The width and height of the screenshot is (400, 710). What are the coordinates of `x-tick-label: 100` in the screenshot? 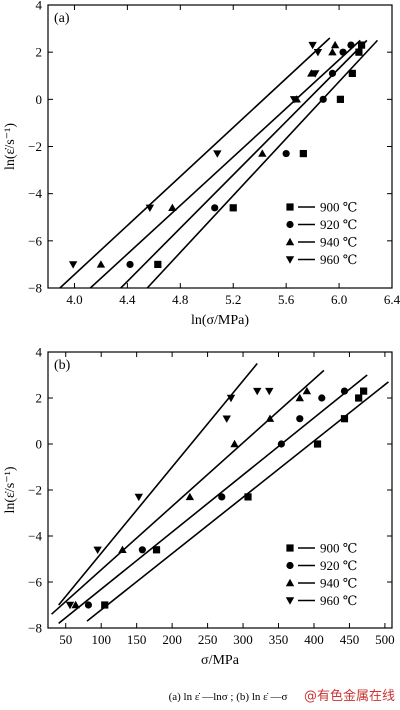 It's located at (101, 639).